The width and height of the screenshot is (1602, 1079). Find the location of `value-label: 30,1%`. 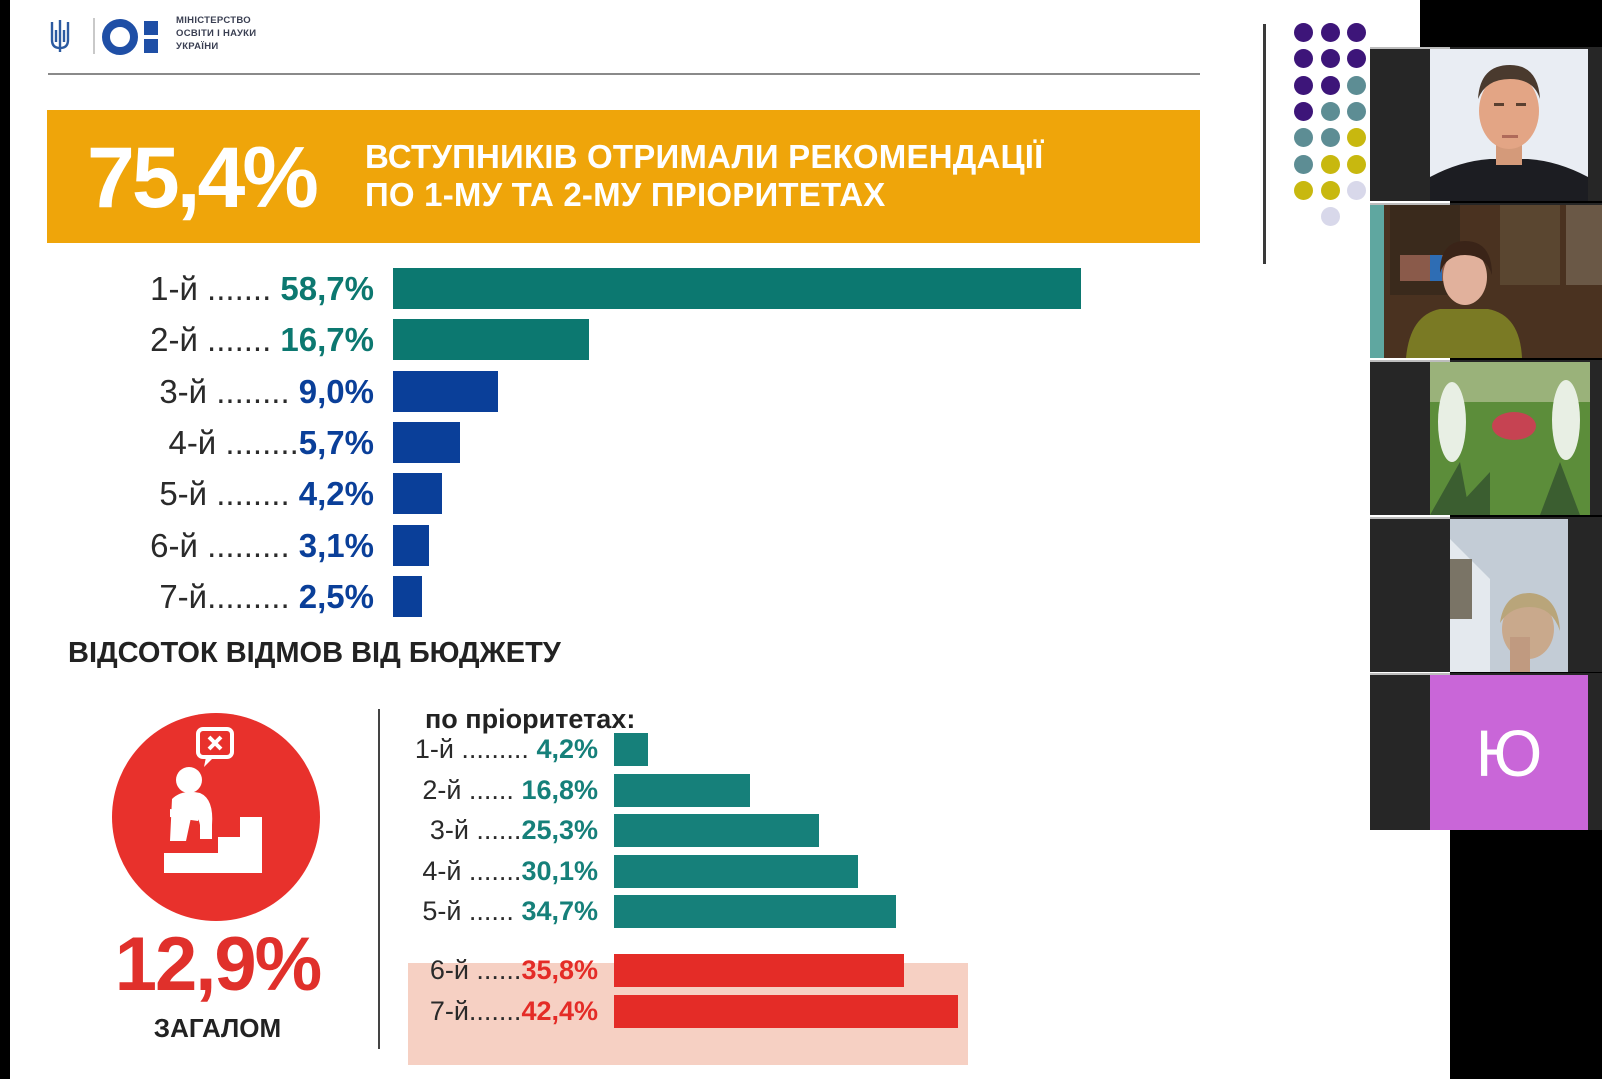

value-label: 30,1% is located at coordinates (559, 870).